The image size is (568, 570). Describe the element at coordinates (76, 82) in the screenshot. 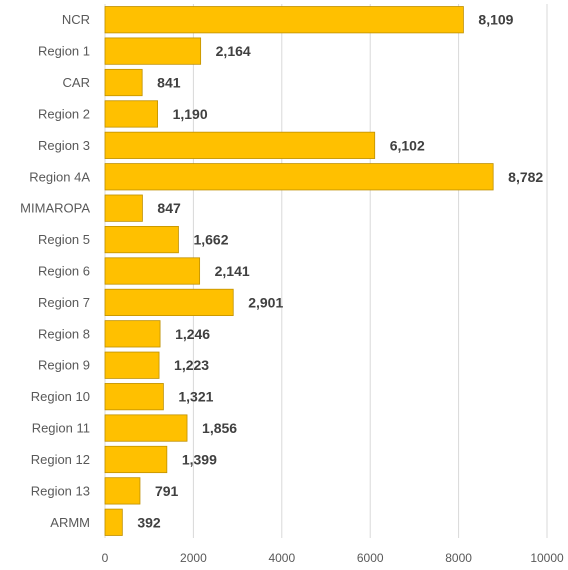

I see `category-label-2: CAR` at that location.